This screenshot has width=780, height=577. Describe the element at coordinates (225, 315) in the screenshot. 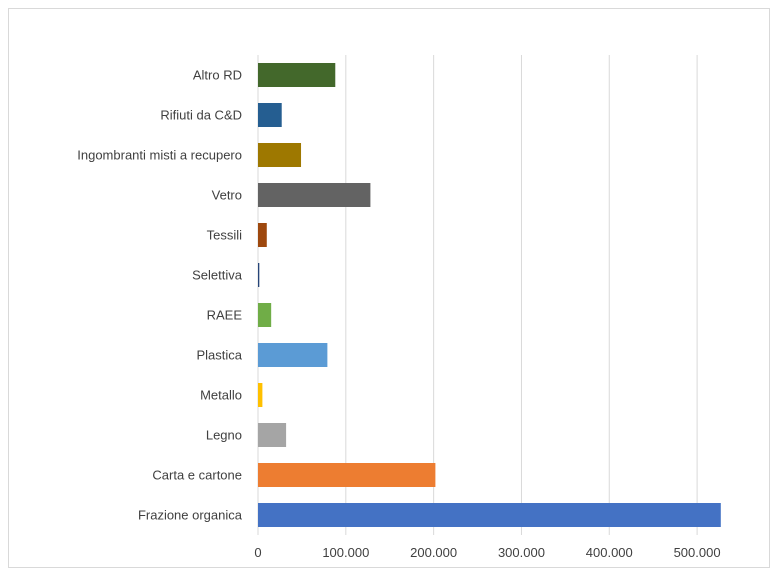

I see `category-label: RAEE` at that location.